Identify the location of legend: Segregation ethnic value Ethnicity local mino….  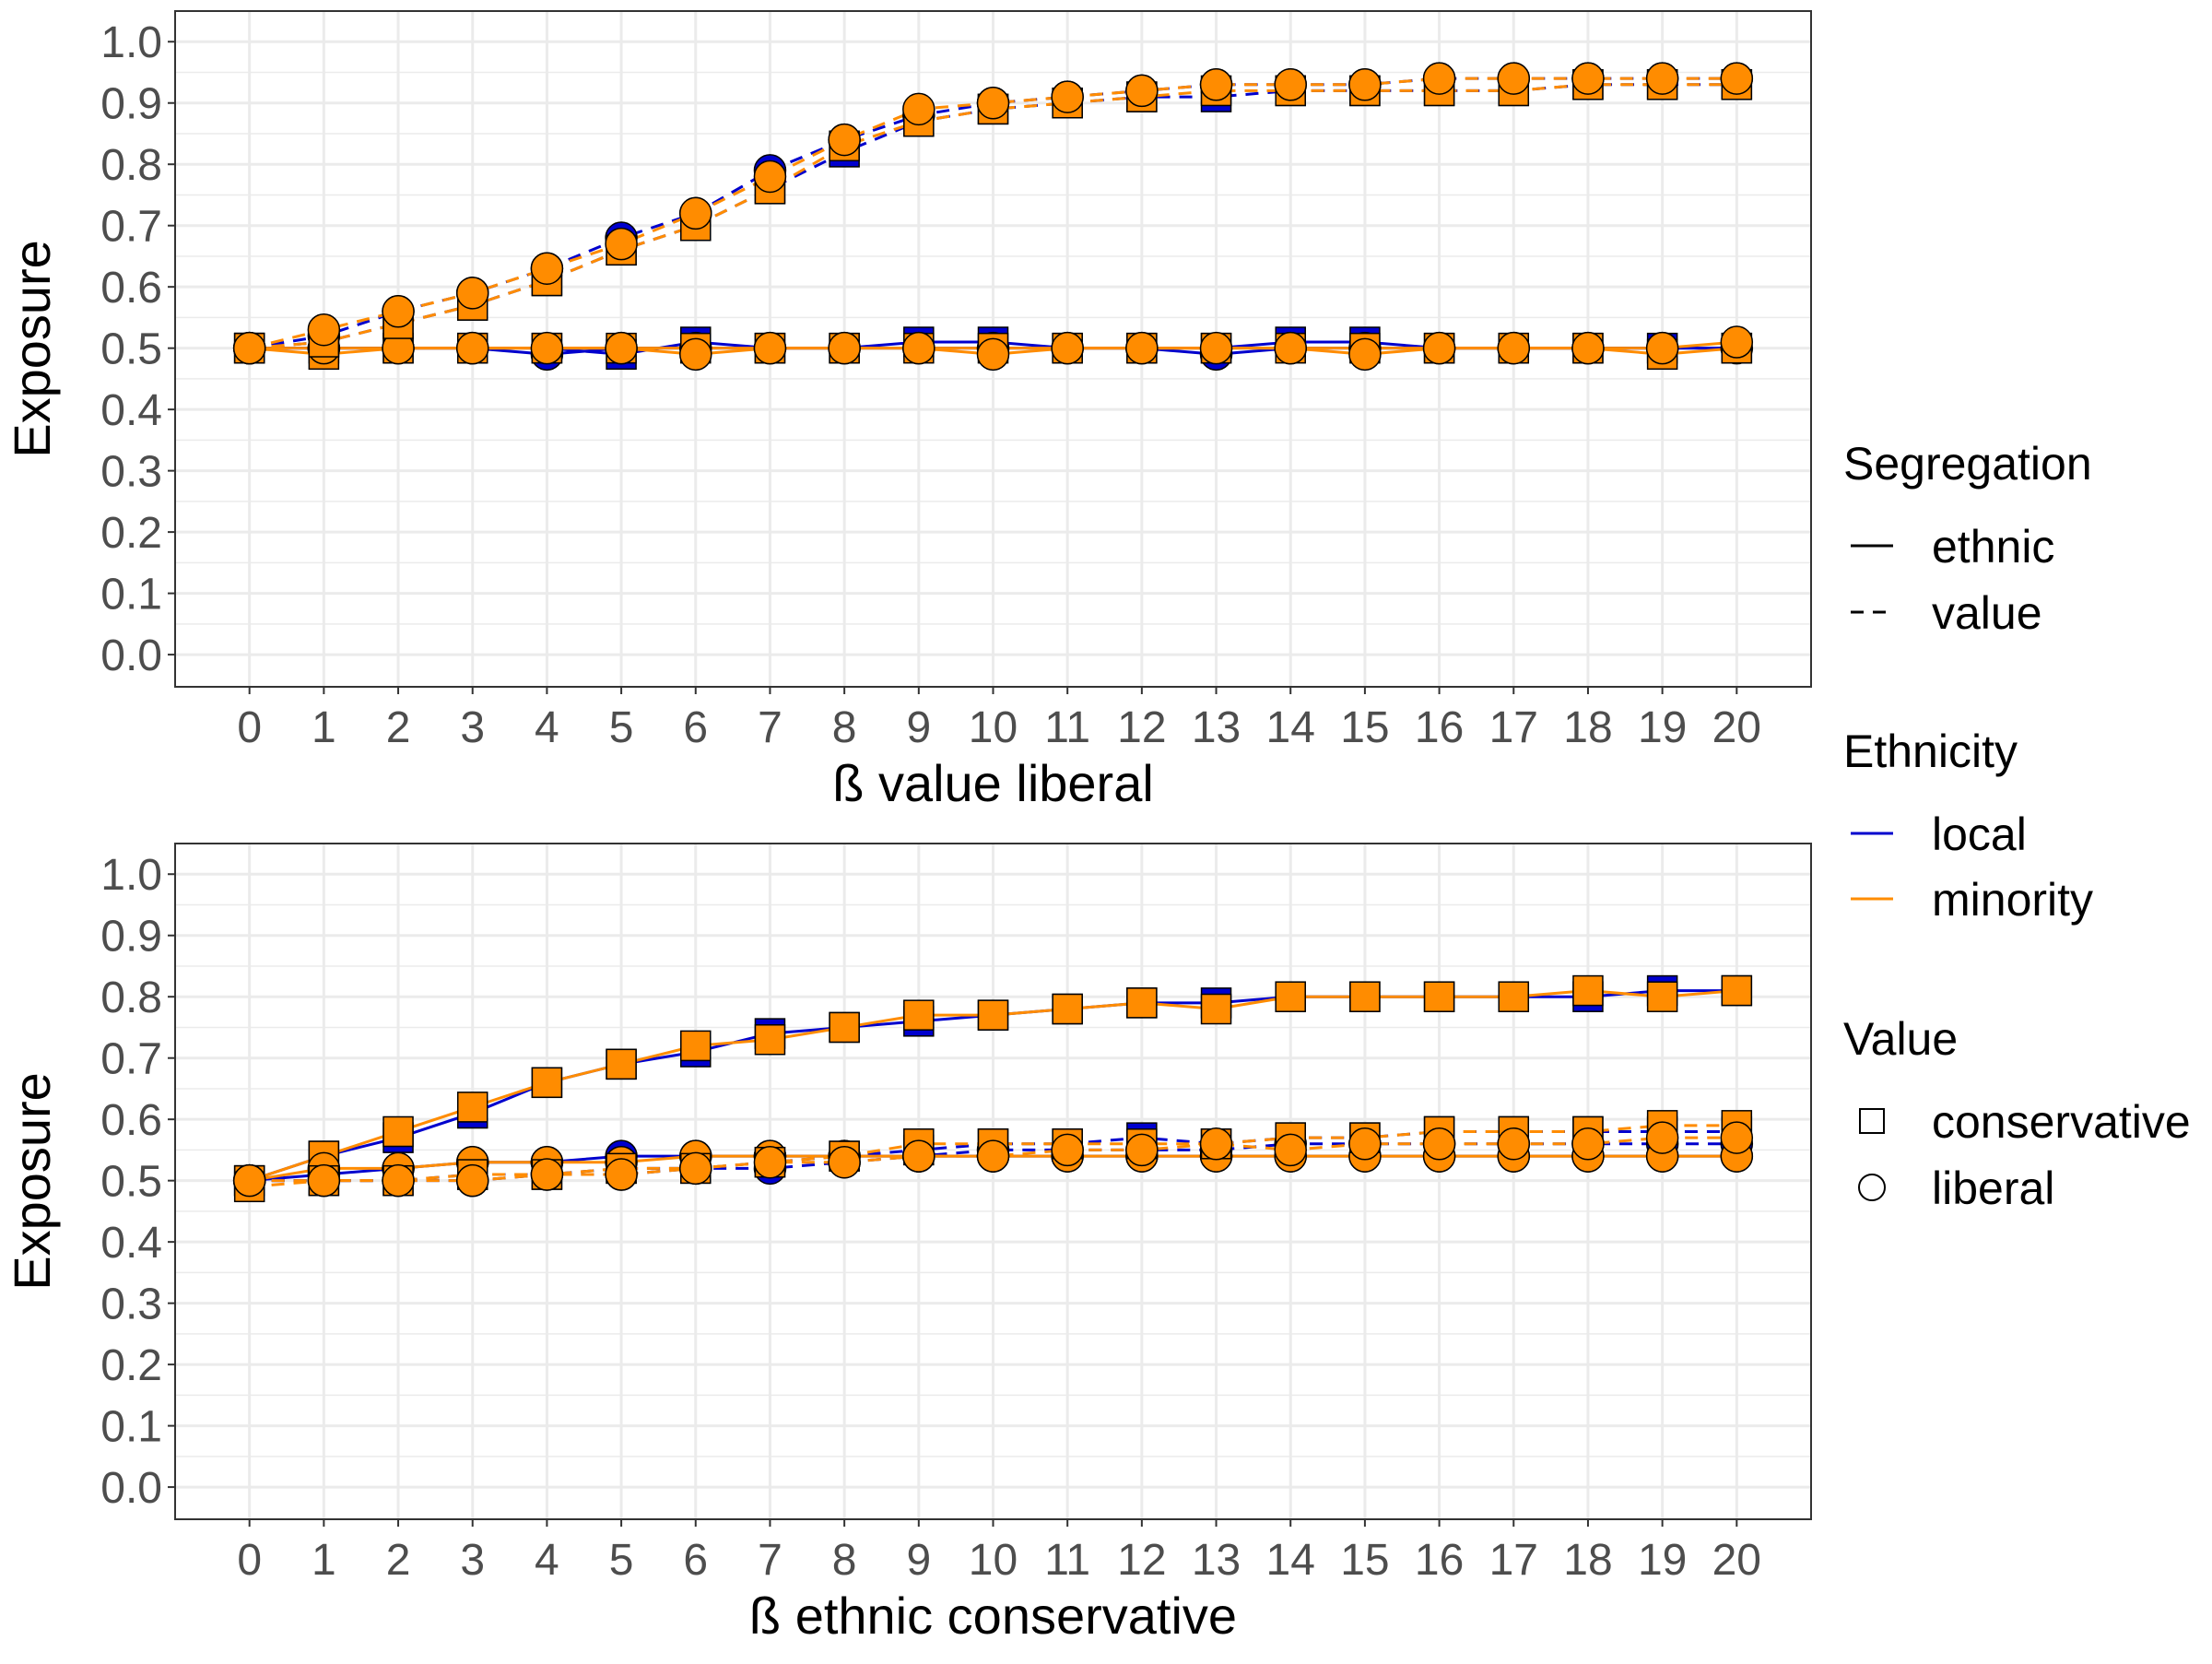
(2017, 826).